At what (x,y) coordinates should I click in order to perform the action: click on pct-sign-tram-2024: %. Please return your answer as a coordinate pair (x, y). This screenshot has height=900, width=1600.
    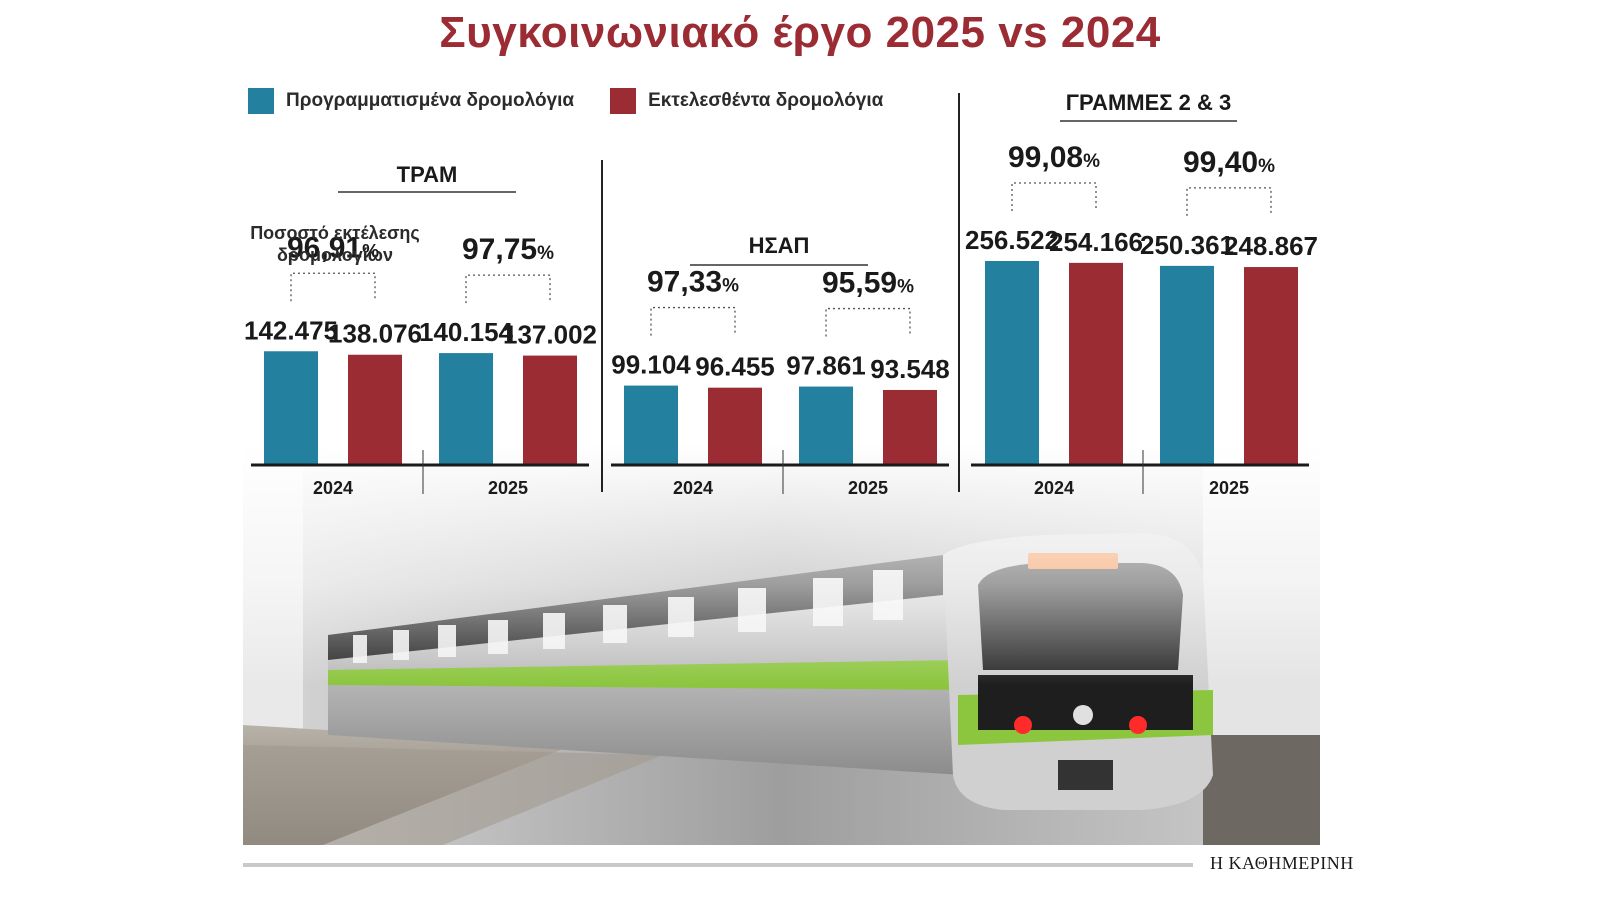
    Looking at the image, I should click on (370, 251).